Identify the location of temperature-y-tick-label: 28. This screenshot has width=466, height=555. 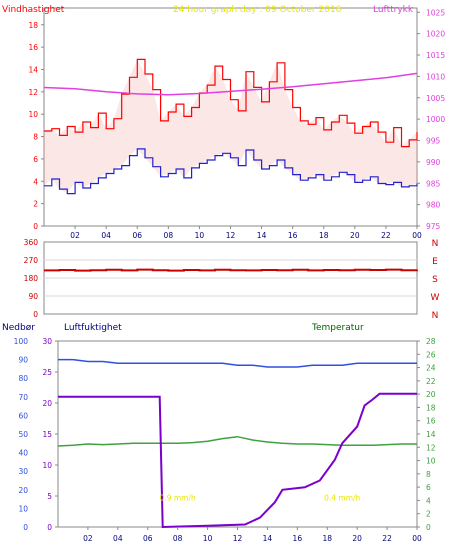
(431, 341).